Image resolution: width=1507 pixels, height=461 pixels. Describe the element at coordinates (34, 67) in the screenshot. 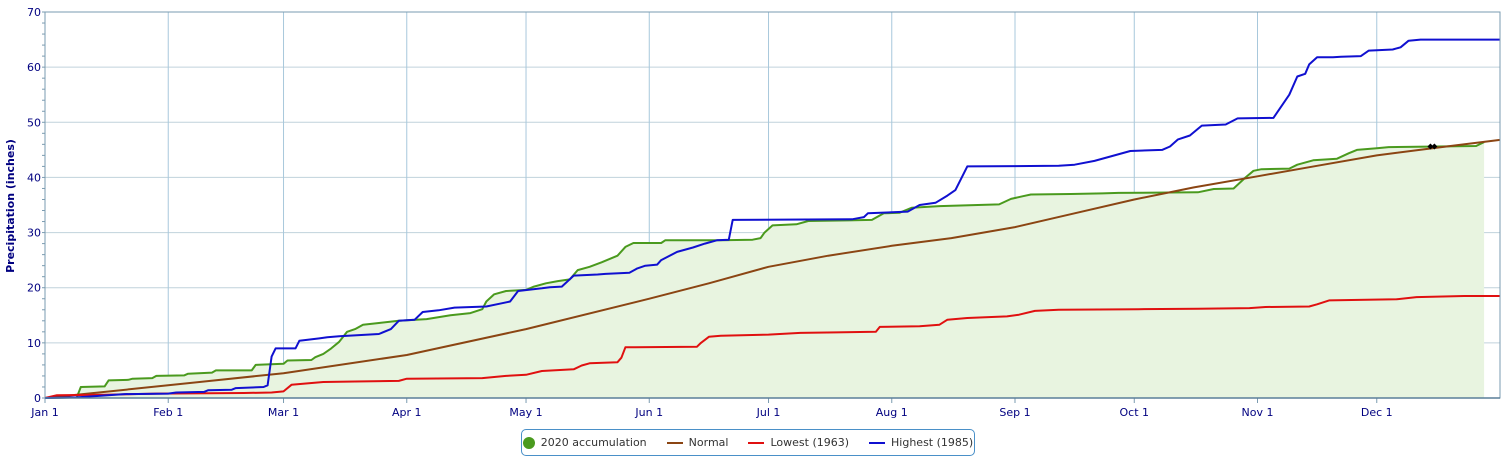

I see `y-tick-label: 60` at that location.